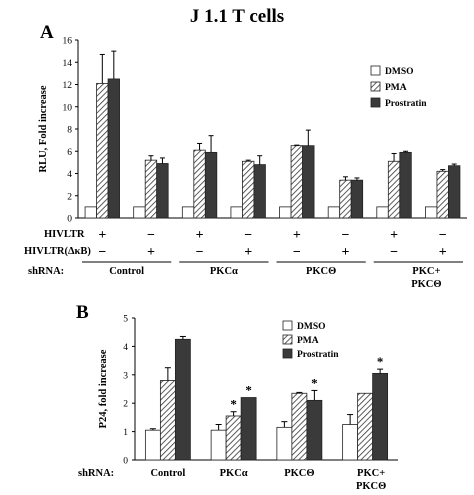 The height and width of the screenshot is (495, 474). Describe the element at coordinates (69, 220) in the screenshot. I see `panel-a-y-tick-label: 0` at that location.